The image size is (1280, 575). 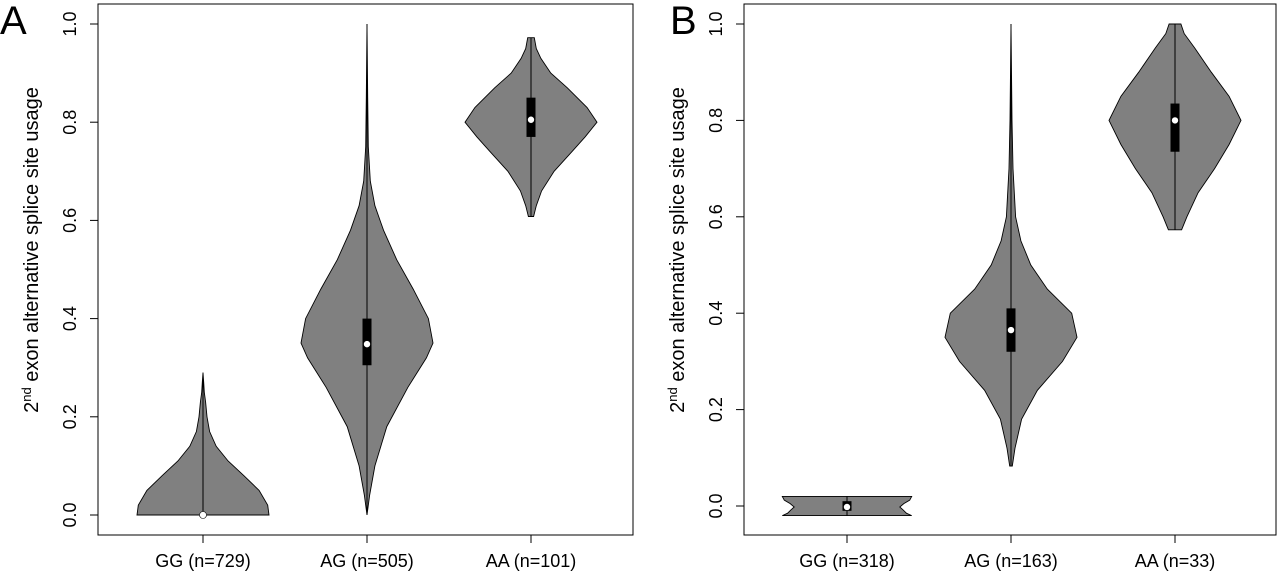 I want to click on violin-iqr-box, so click(x=1175, y=127).